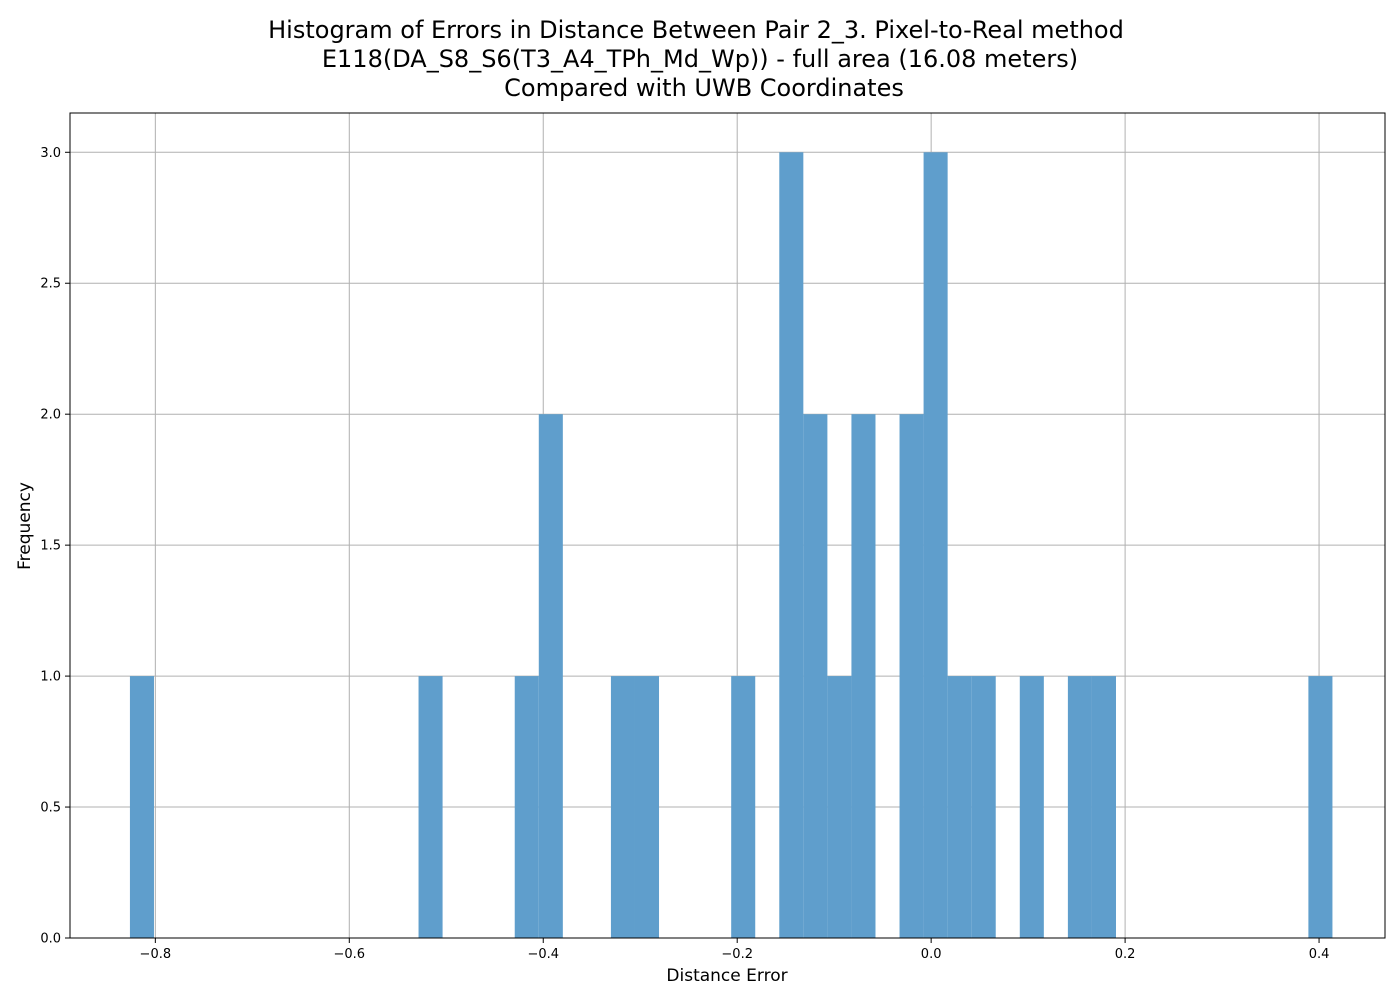 This screenshot has height=1000, width=1400. I want to click on y-tick-label: 0.0, so click(50, 939).